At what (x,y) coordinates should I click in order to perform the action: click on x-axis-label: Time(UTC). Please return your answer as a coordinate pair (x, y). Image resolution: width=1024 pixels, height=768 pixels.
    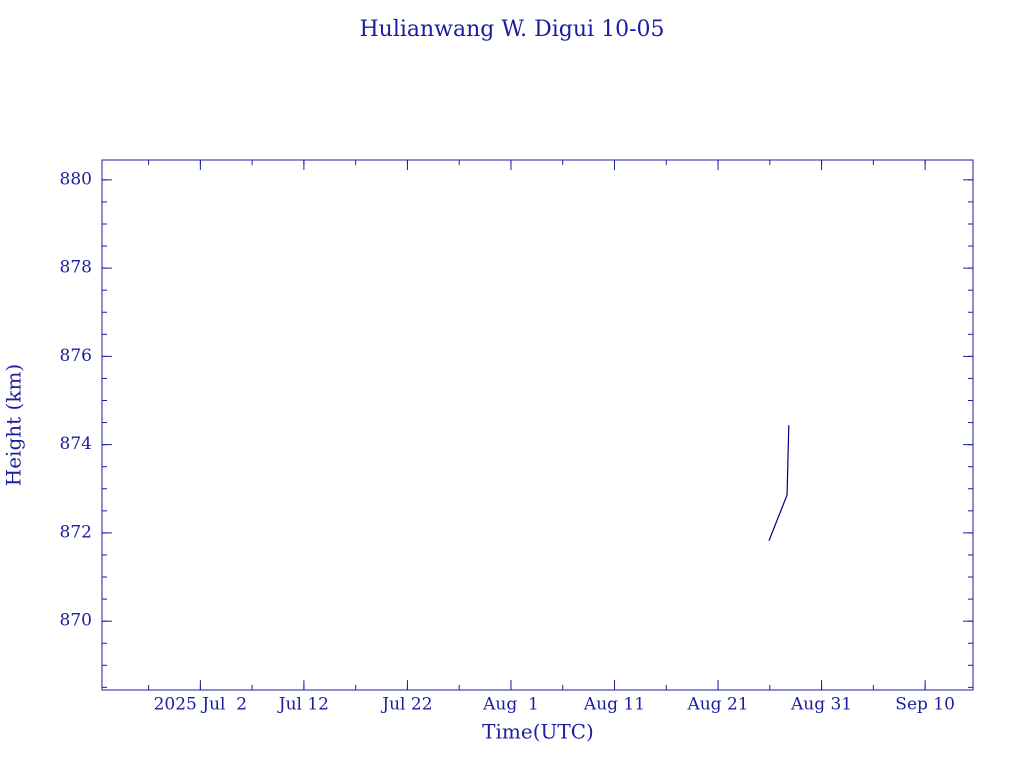
    Looking at the image, I should click on (538, 732).